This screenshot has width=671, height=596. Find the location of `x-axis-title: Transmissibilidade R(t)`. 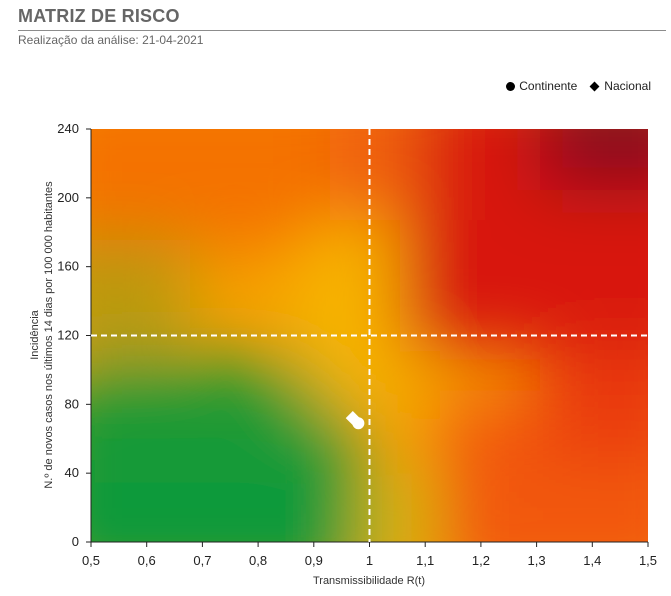

x-axis-title: Transmissibilidade R(t) is located at coordinates (369, 581).